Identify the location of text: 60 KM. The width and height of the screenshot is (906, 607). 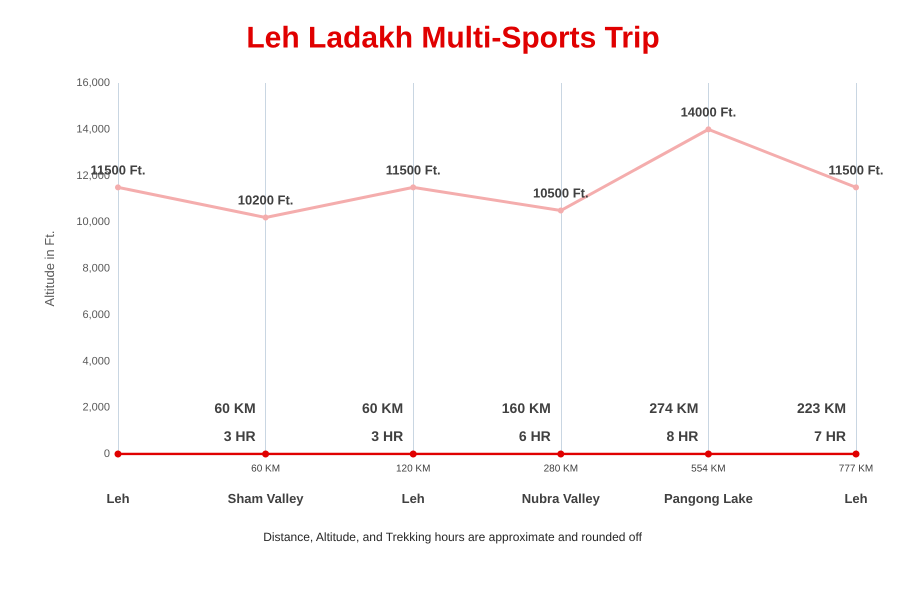
(265, 469).